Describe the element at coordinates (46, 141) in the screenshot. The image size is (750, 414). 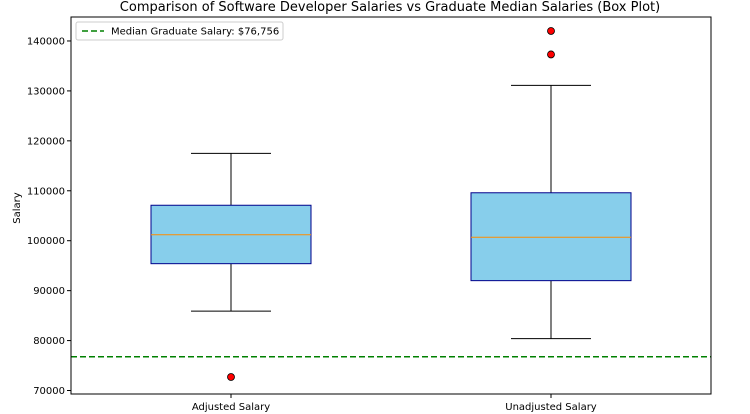
I see `y-tick-label: 120000` at that location.